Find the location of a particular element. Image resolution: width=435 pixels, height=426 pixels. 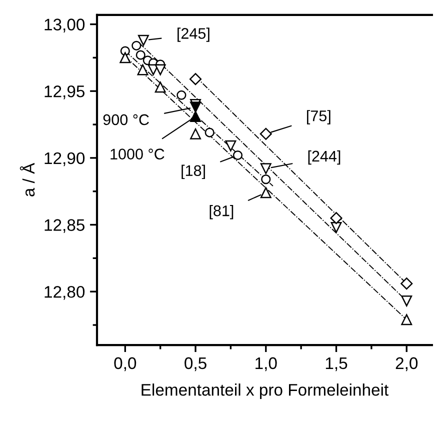

y-tick-label: 13,00 is located at coordinates (64, 25).